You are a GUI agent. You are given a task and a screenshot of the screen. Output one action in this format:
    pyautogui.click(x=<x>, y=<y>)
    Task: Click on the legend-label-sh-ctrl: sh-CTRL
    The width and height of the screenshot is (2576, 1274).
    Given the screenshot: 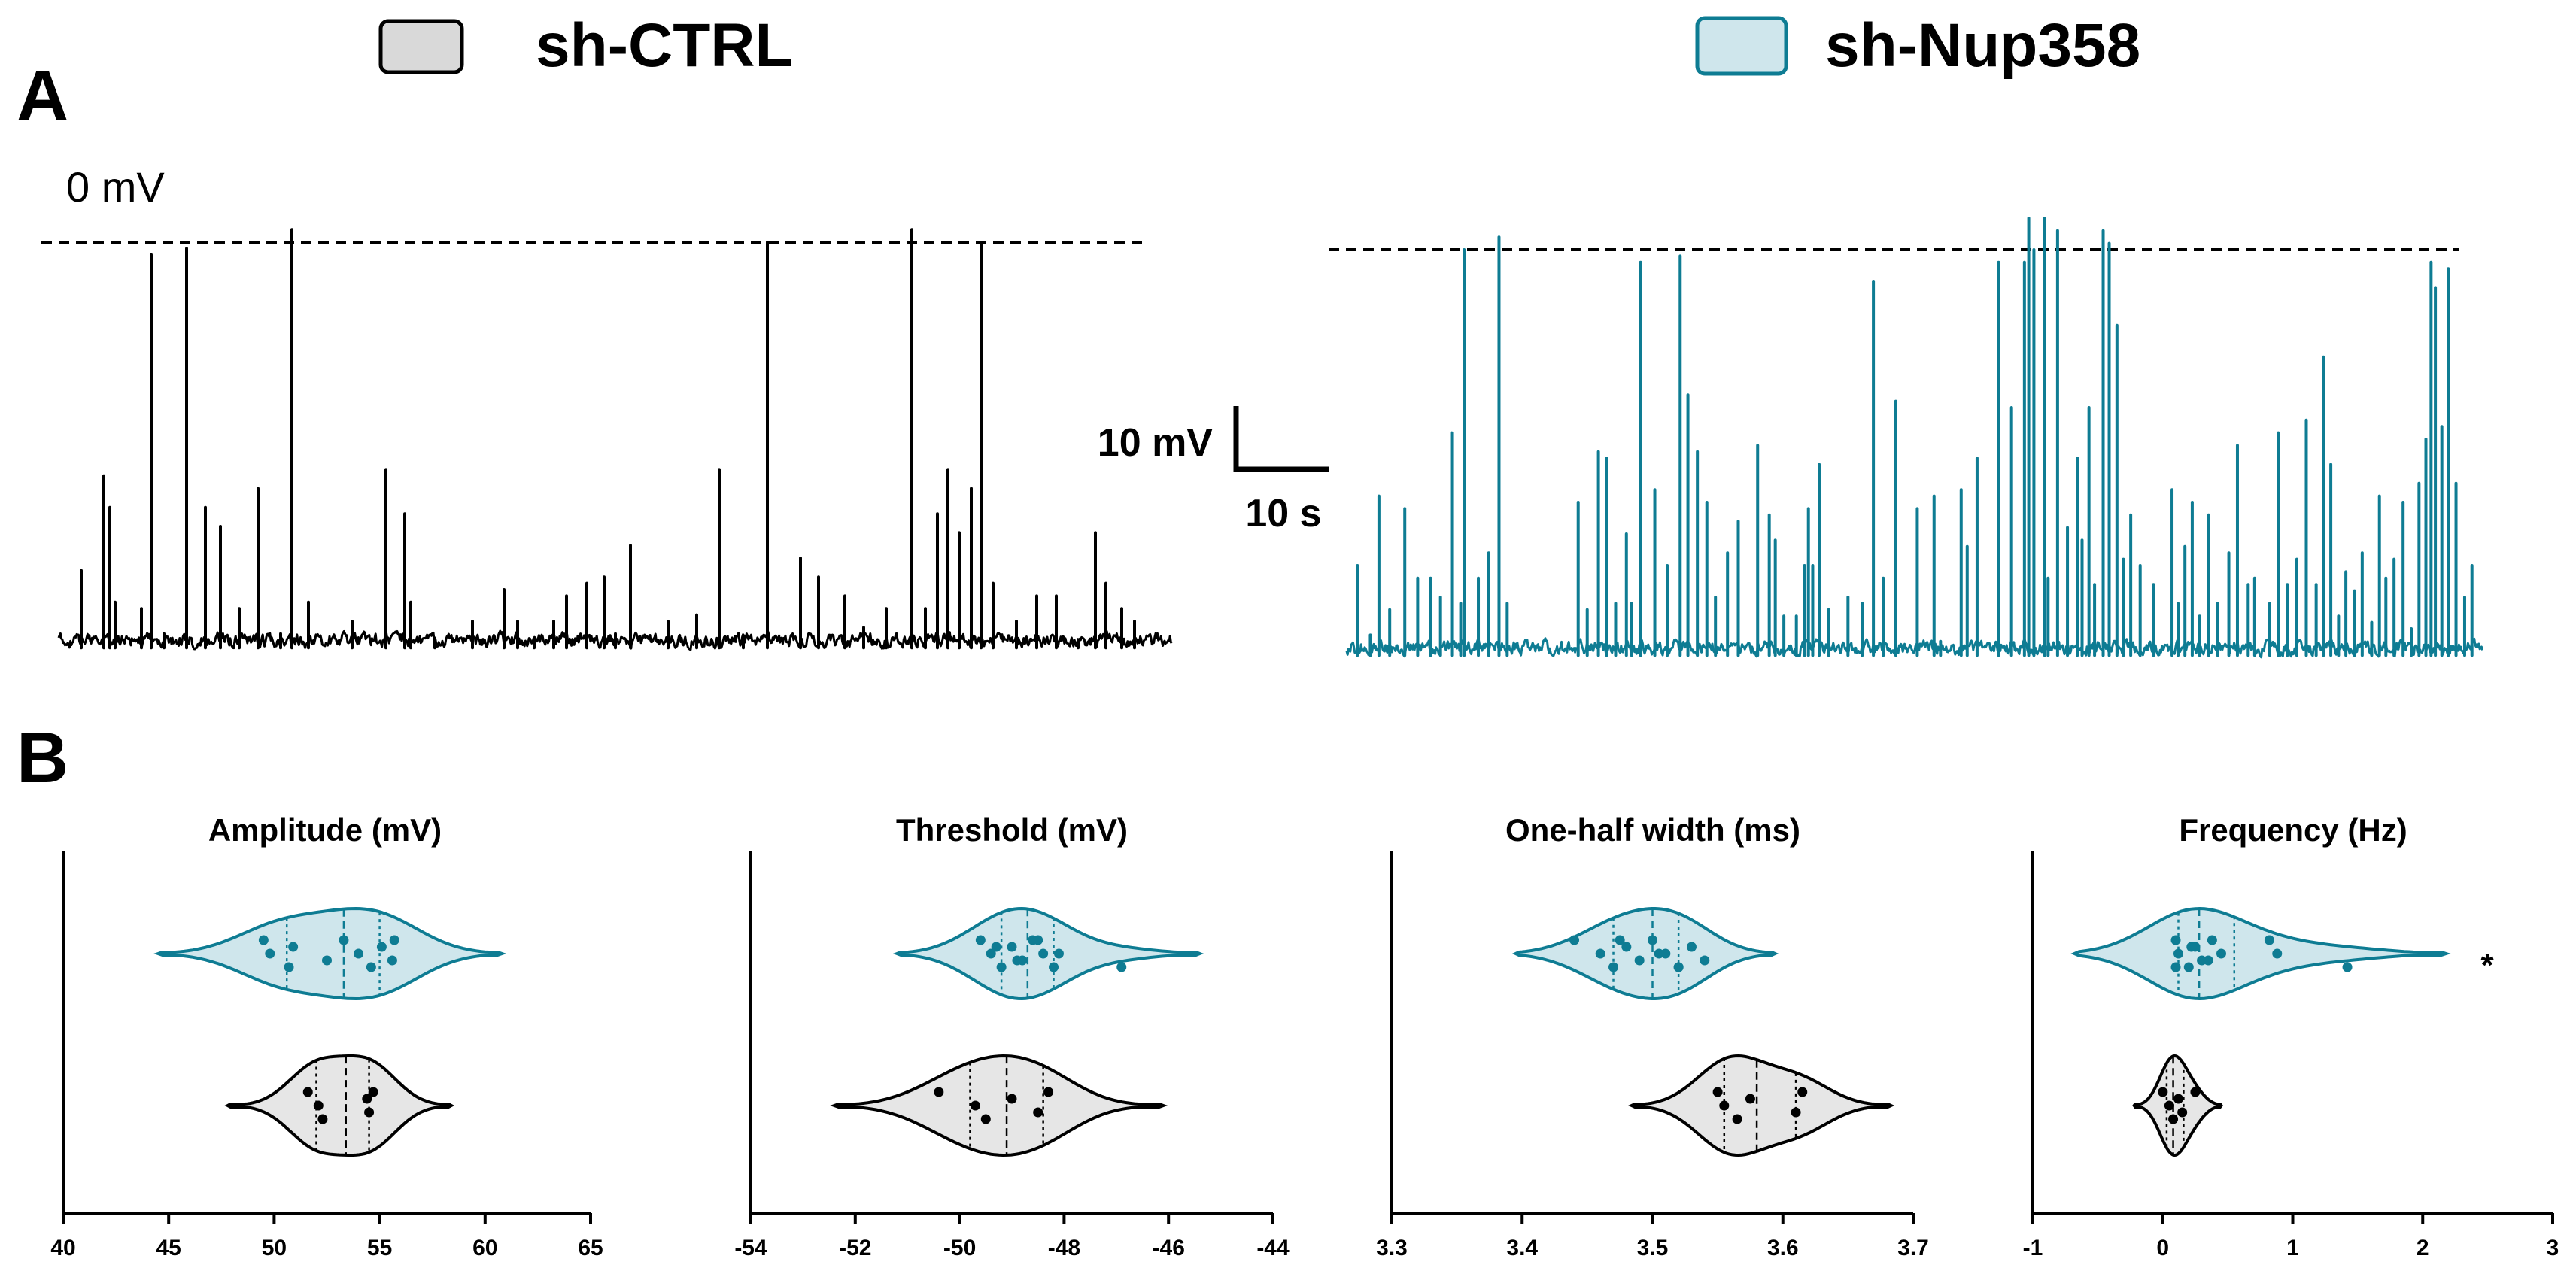 What is the action you would take?
    pyautogui.click(x=665, y=45)
    